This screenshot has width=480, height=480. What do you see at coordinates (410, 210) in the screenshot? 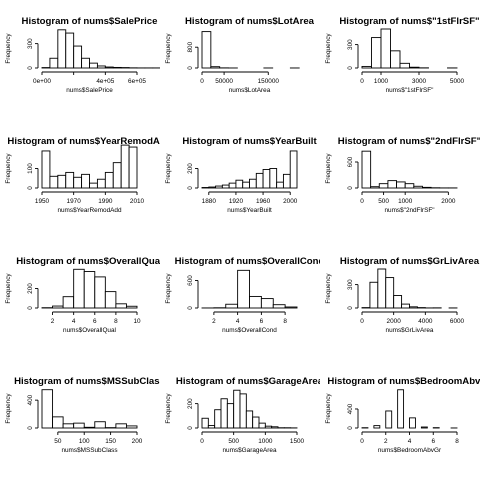
I see `x-axis-label: nums$"2ndFlrSF"` at bounding box center [410, 210].